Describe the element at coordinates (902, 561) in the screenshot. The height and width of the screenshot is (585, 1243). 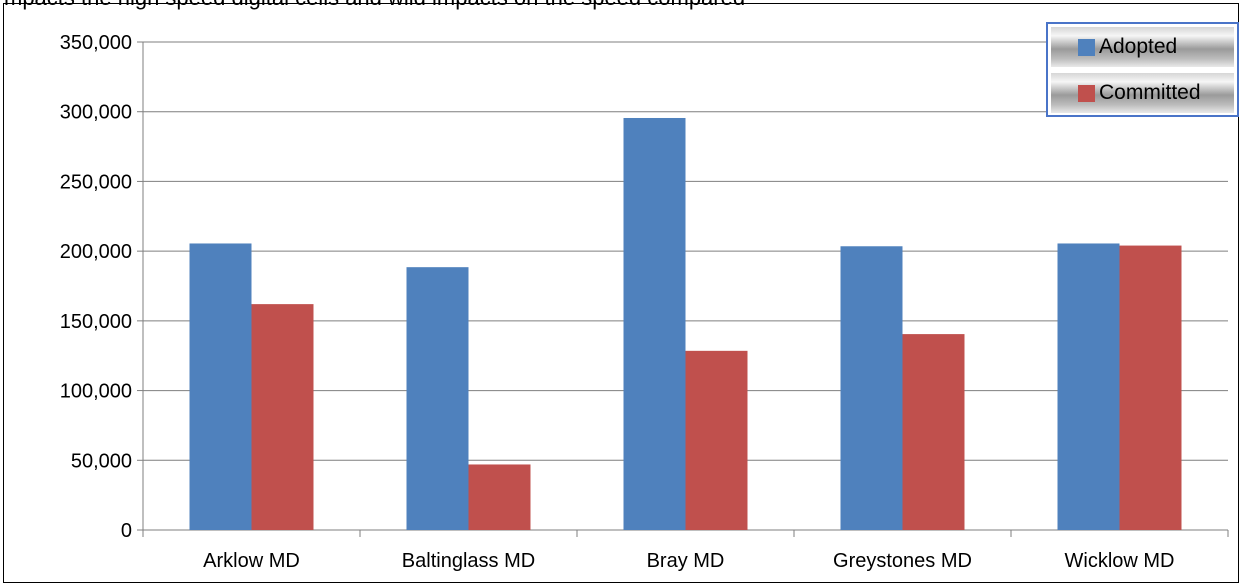
I see `x-tick-label: Greystones MD` at that location.